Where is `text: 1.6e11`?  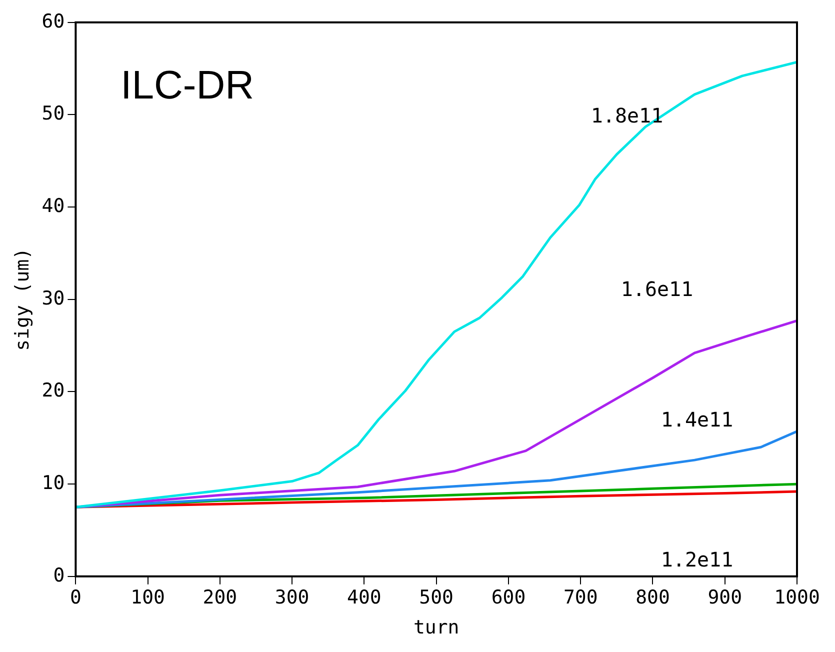
text: 1.6e11 is located at coordinates (657, 288).